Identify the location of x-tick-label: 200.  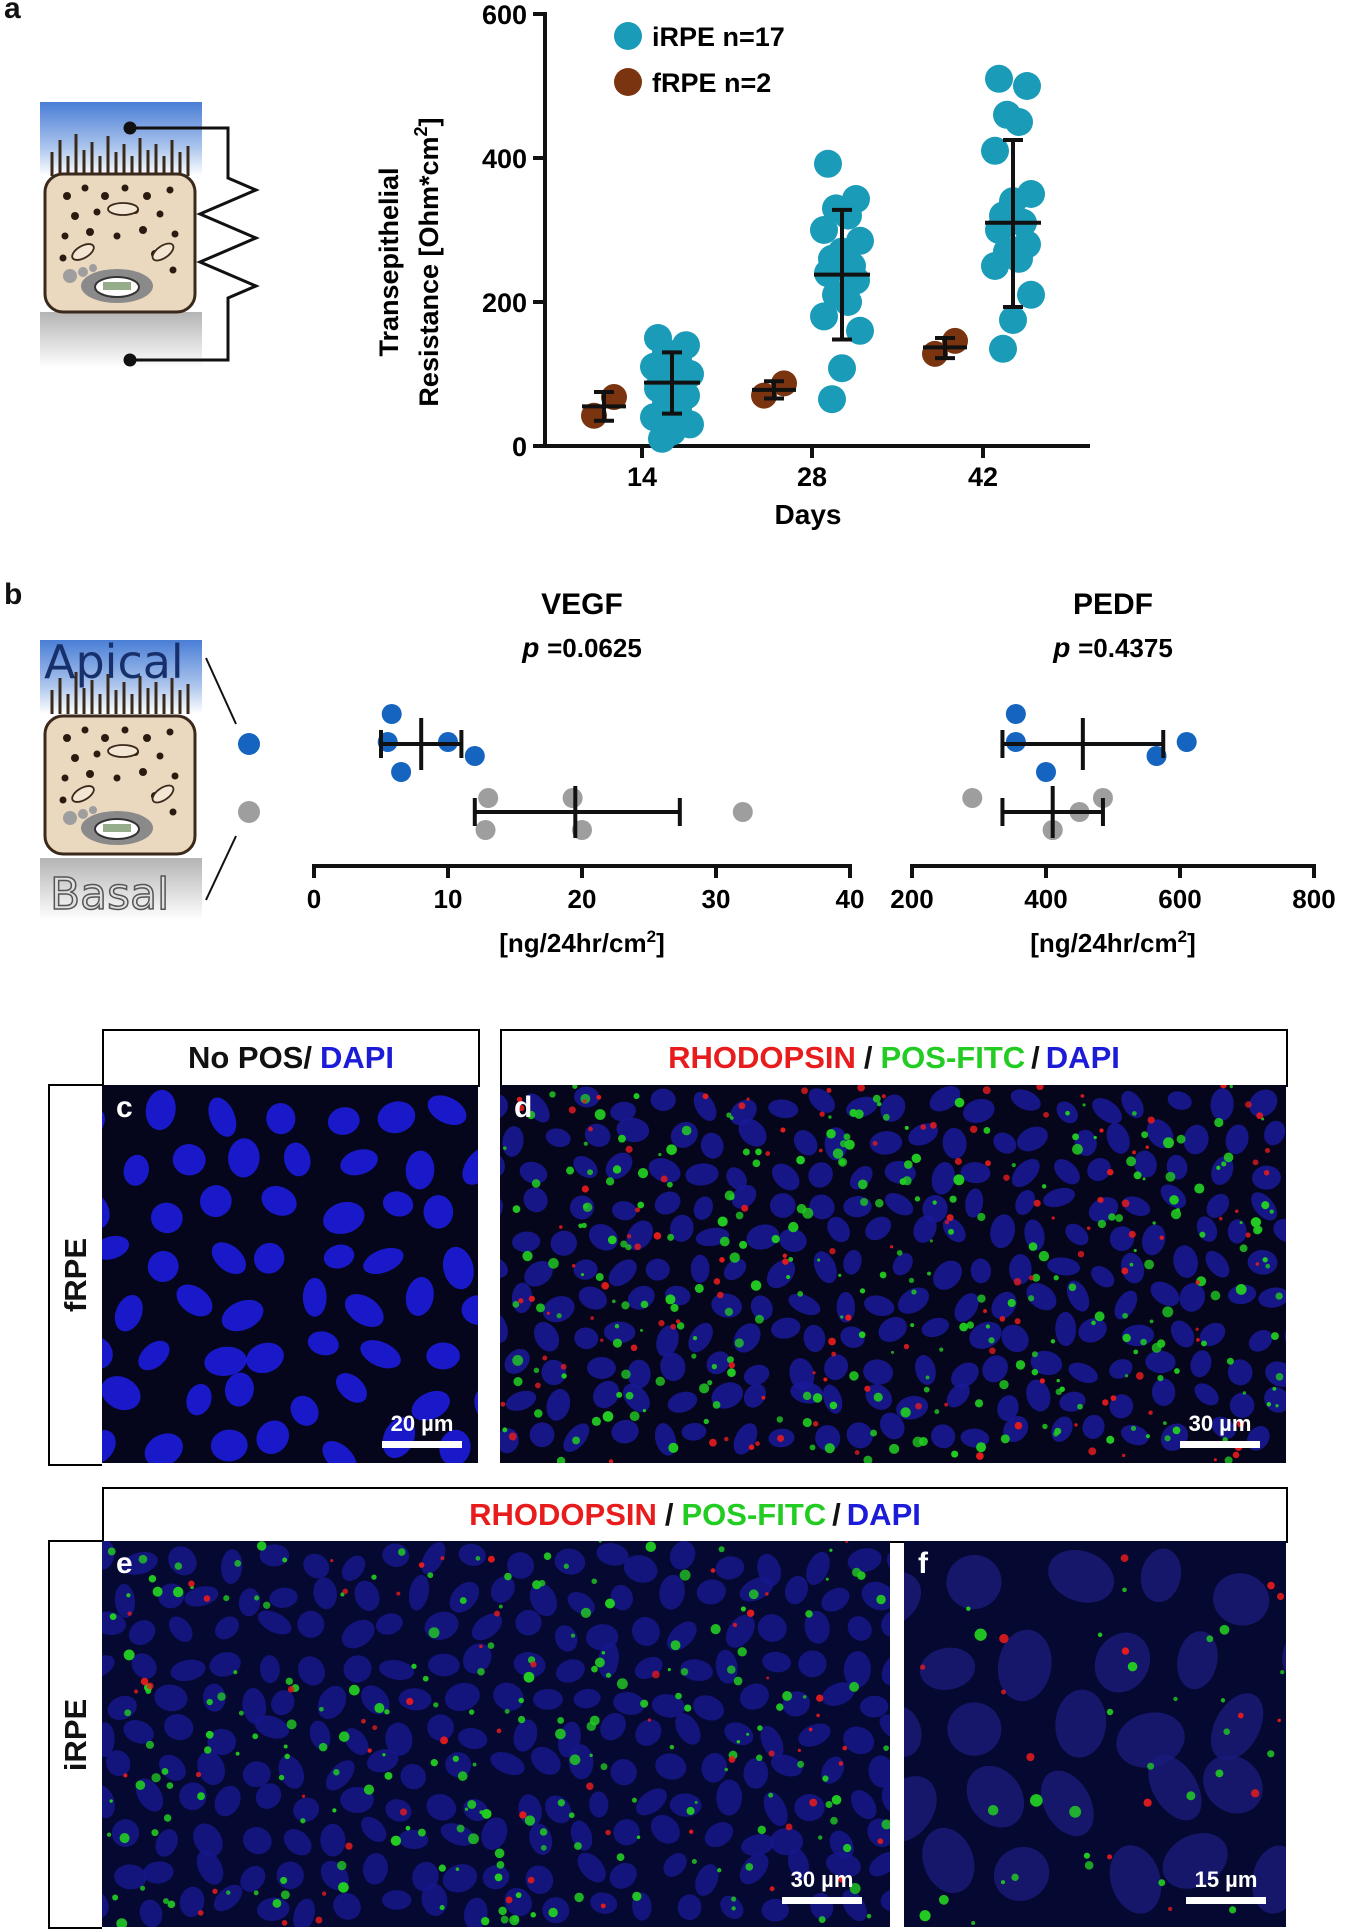
(911, 899).